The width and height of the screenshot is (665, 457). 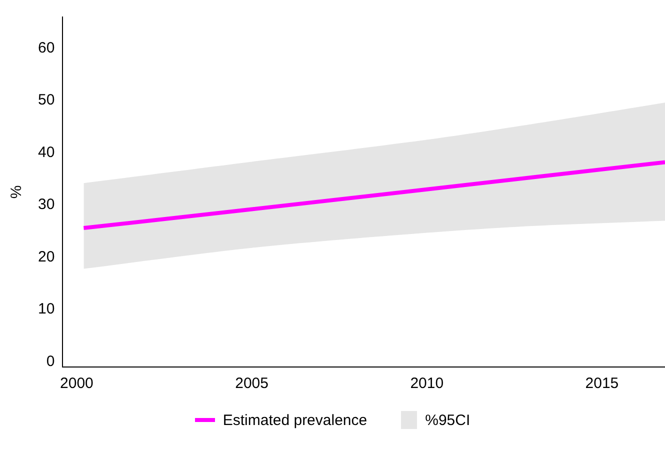 I want to click on y-tick-label: 60, so click(x=46, y=47).